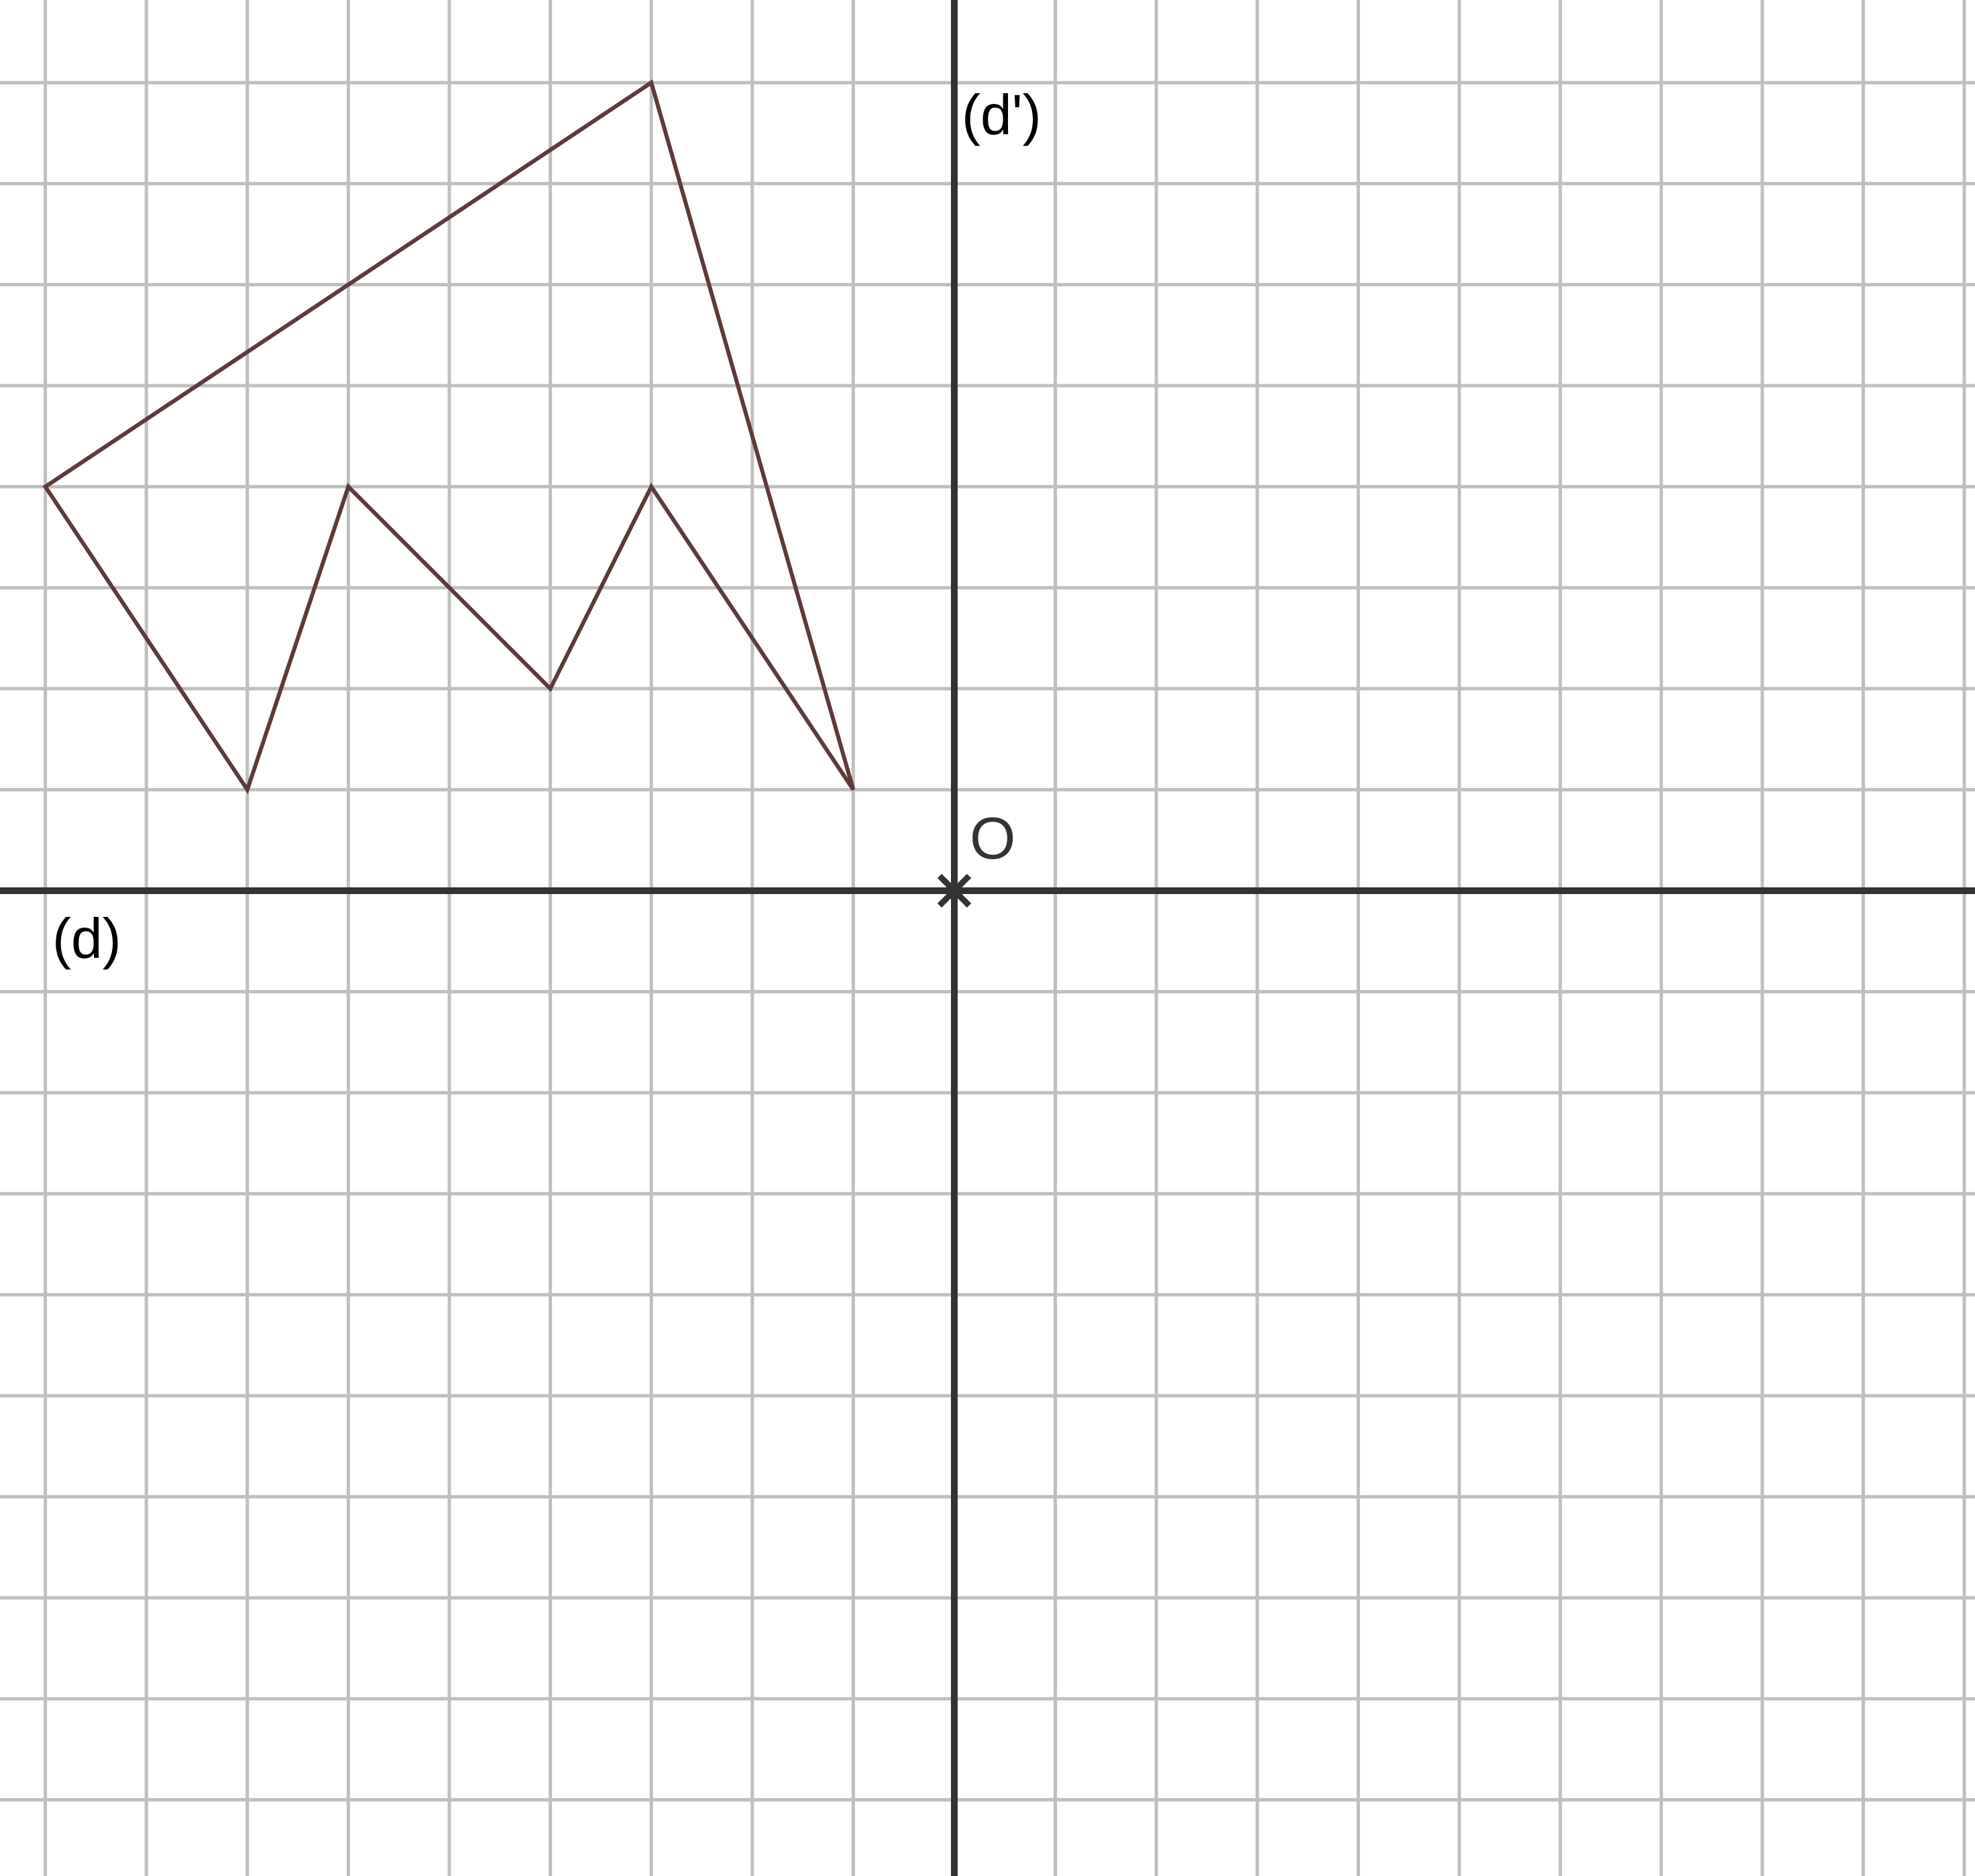 The width and height of the screenshot is (1975, 1876). What do you see at coordinates (954, 890) in the screenshot?
I see `origin-cross-marker` at bounding box center [954, 890].